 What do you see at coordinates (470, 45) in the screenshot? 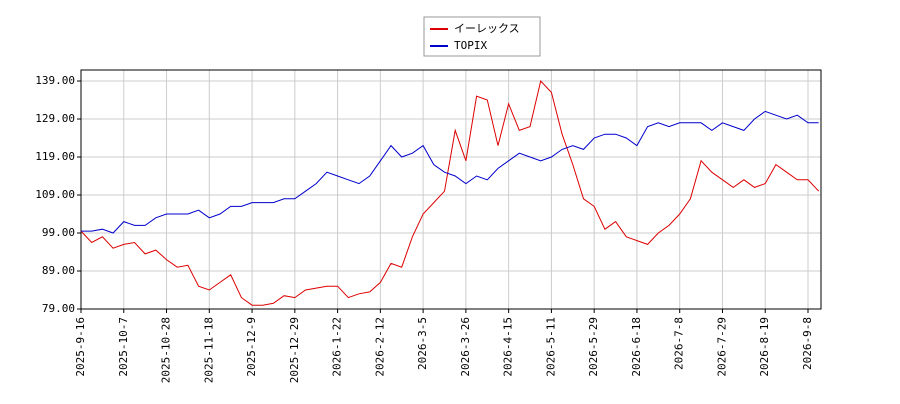
I see `legend-label: TOPIX` at bounding box center [470, 45].